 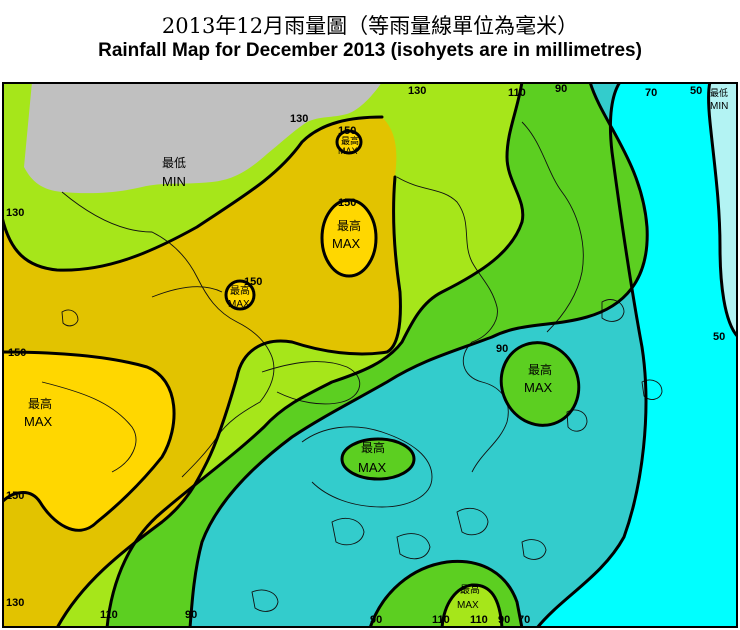 What do you see at coordinates (378, 459) in the screenshot?
I see `max-cell-lantau` at bounding box center [378, 459].